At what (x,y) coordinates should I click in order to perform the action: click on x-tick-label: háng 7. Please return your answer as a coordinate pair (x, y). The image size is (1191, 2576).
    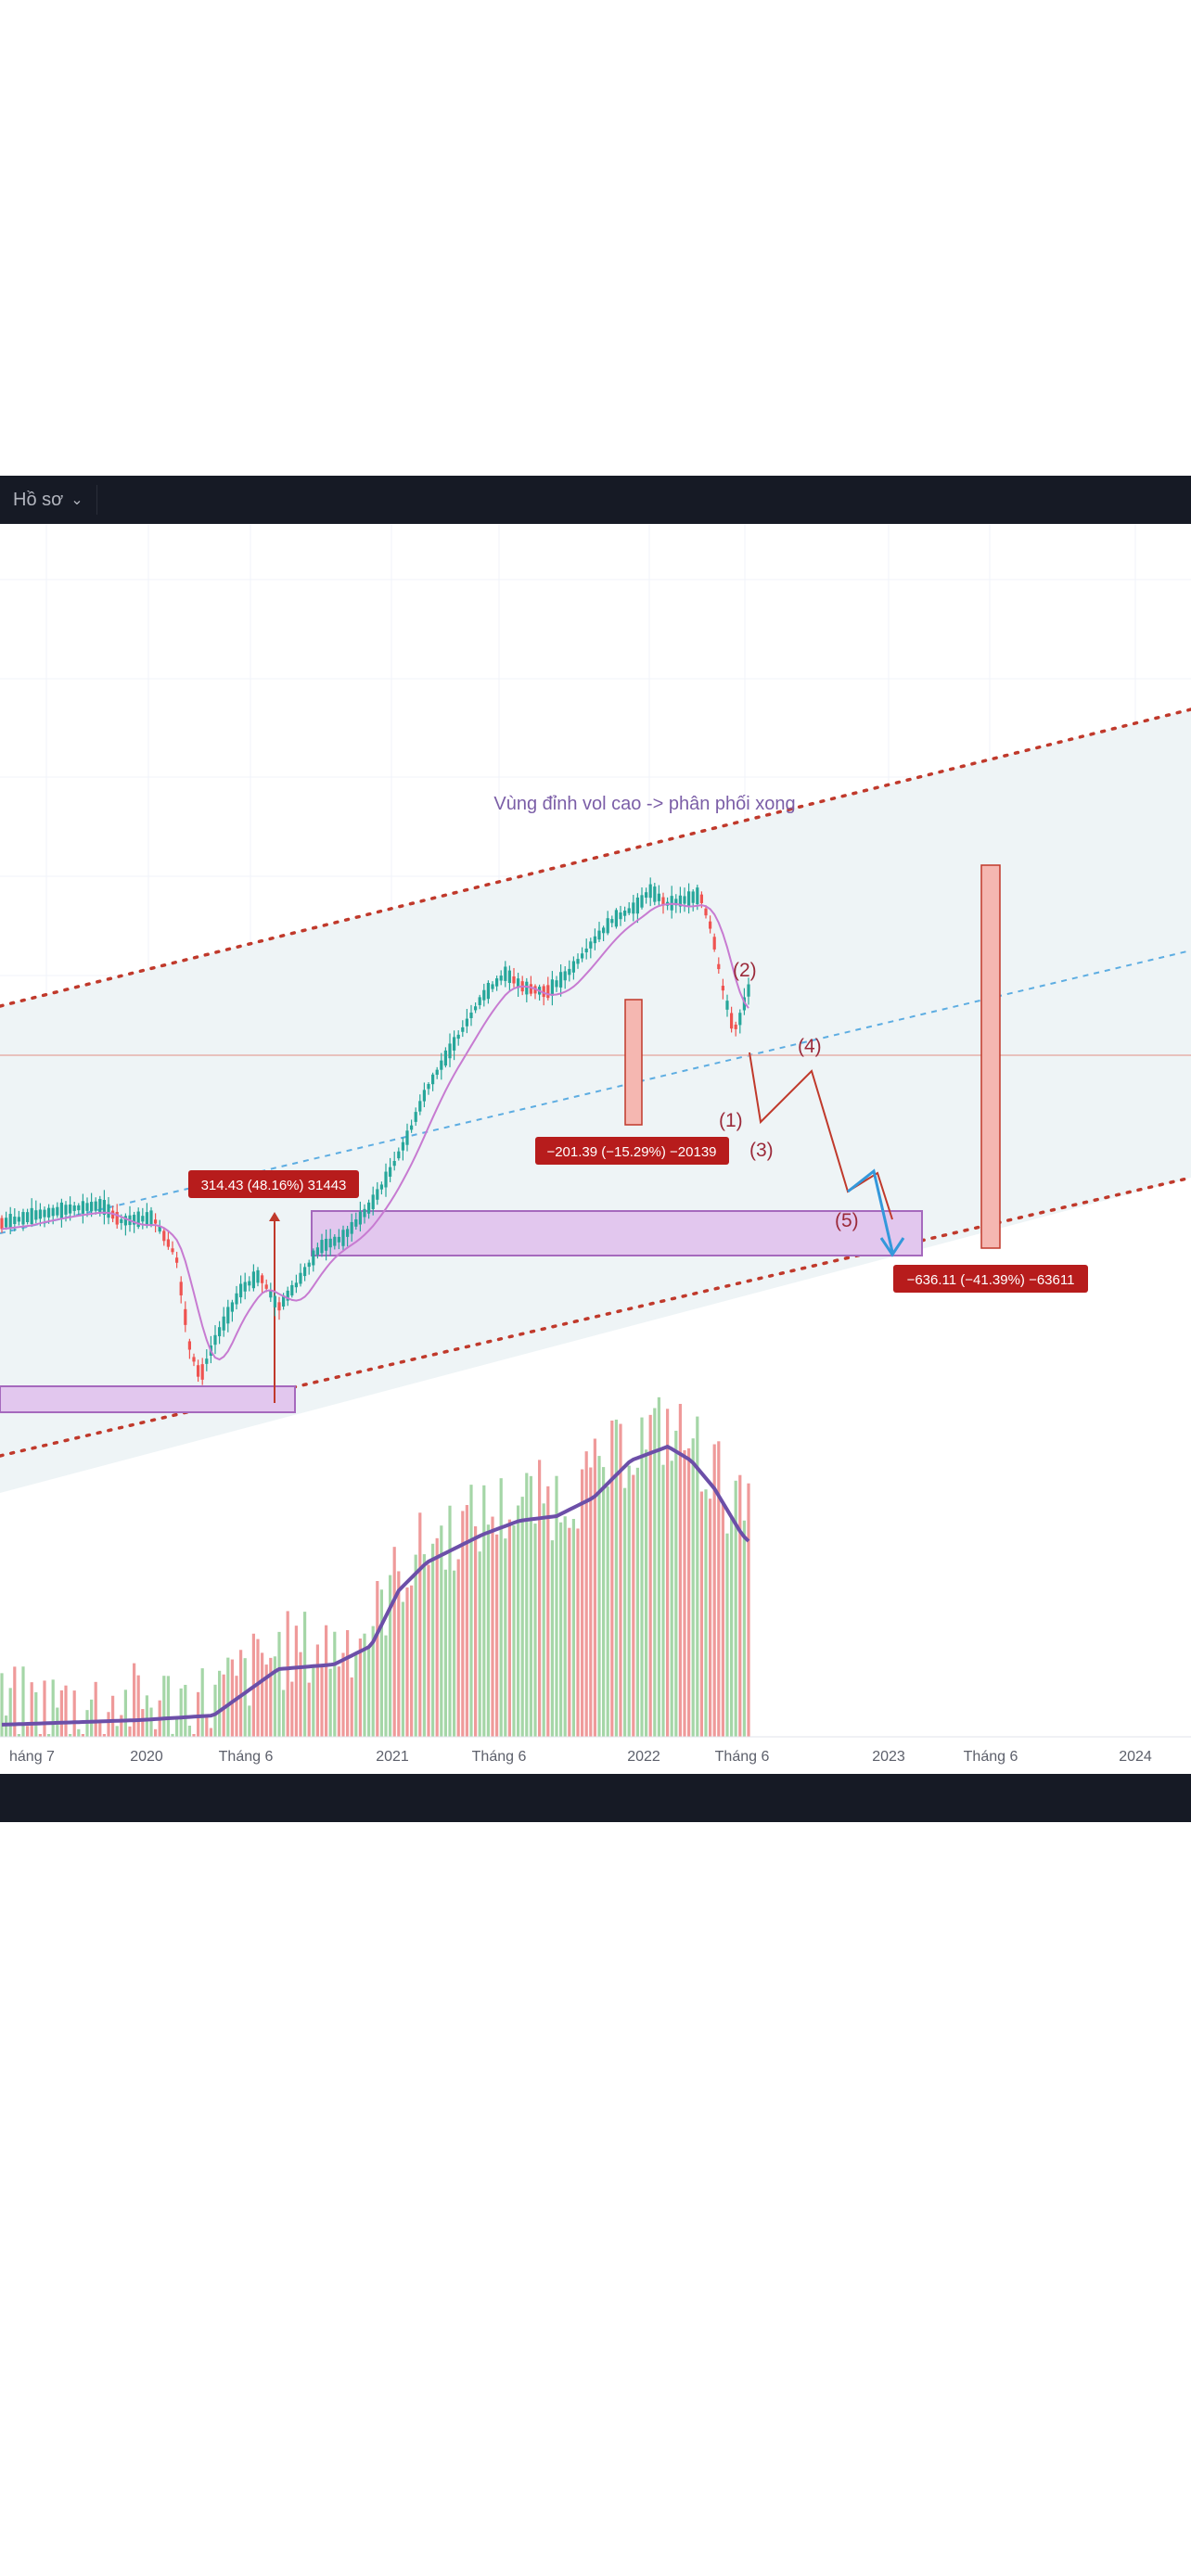
    Looking at the image, I should click on (32, 1757).